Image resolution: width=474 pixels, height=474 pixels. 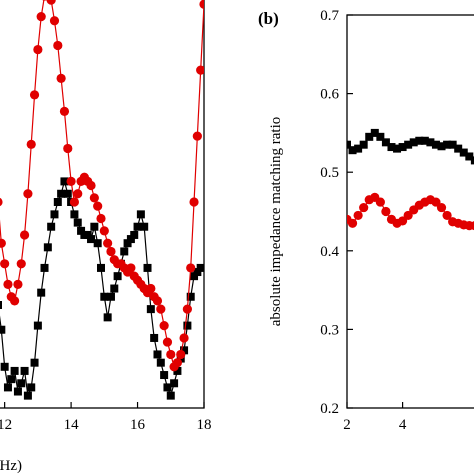 I want to click on y-tick-label: 0.7, so click(x=329, y=16).